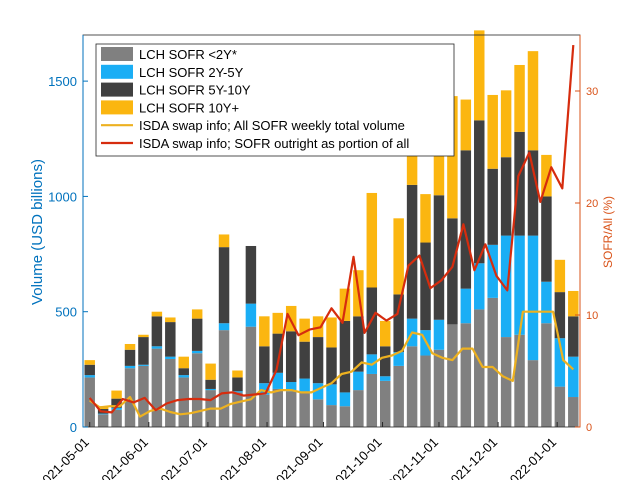 The width and height of the screenshot is (640, 480). Describe the element at coordinates (62, 196) in the screenshot. I see `left-tick-label: 1000` at that location.